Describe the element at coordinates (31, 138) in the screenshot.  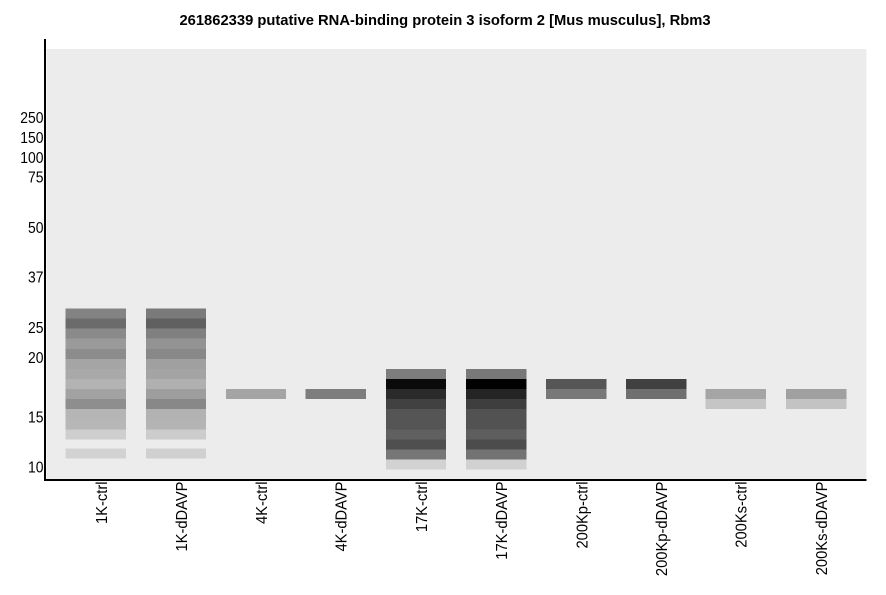
I see `svg-text: 150` at that location.